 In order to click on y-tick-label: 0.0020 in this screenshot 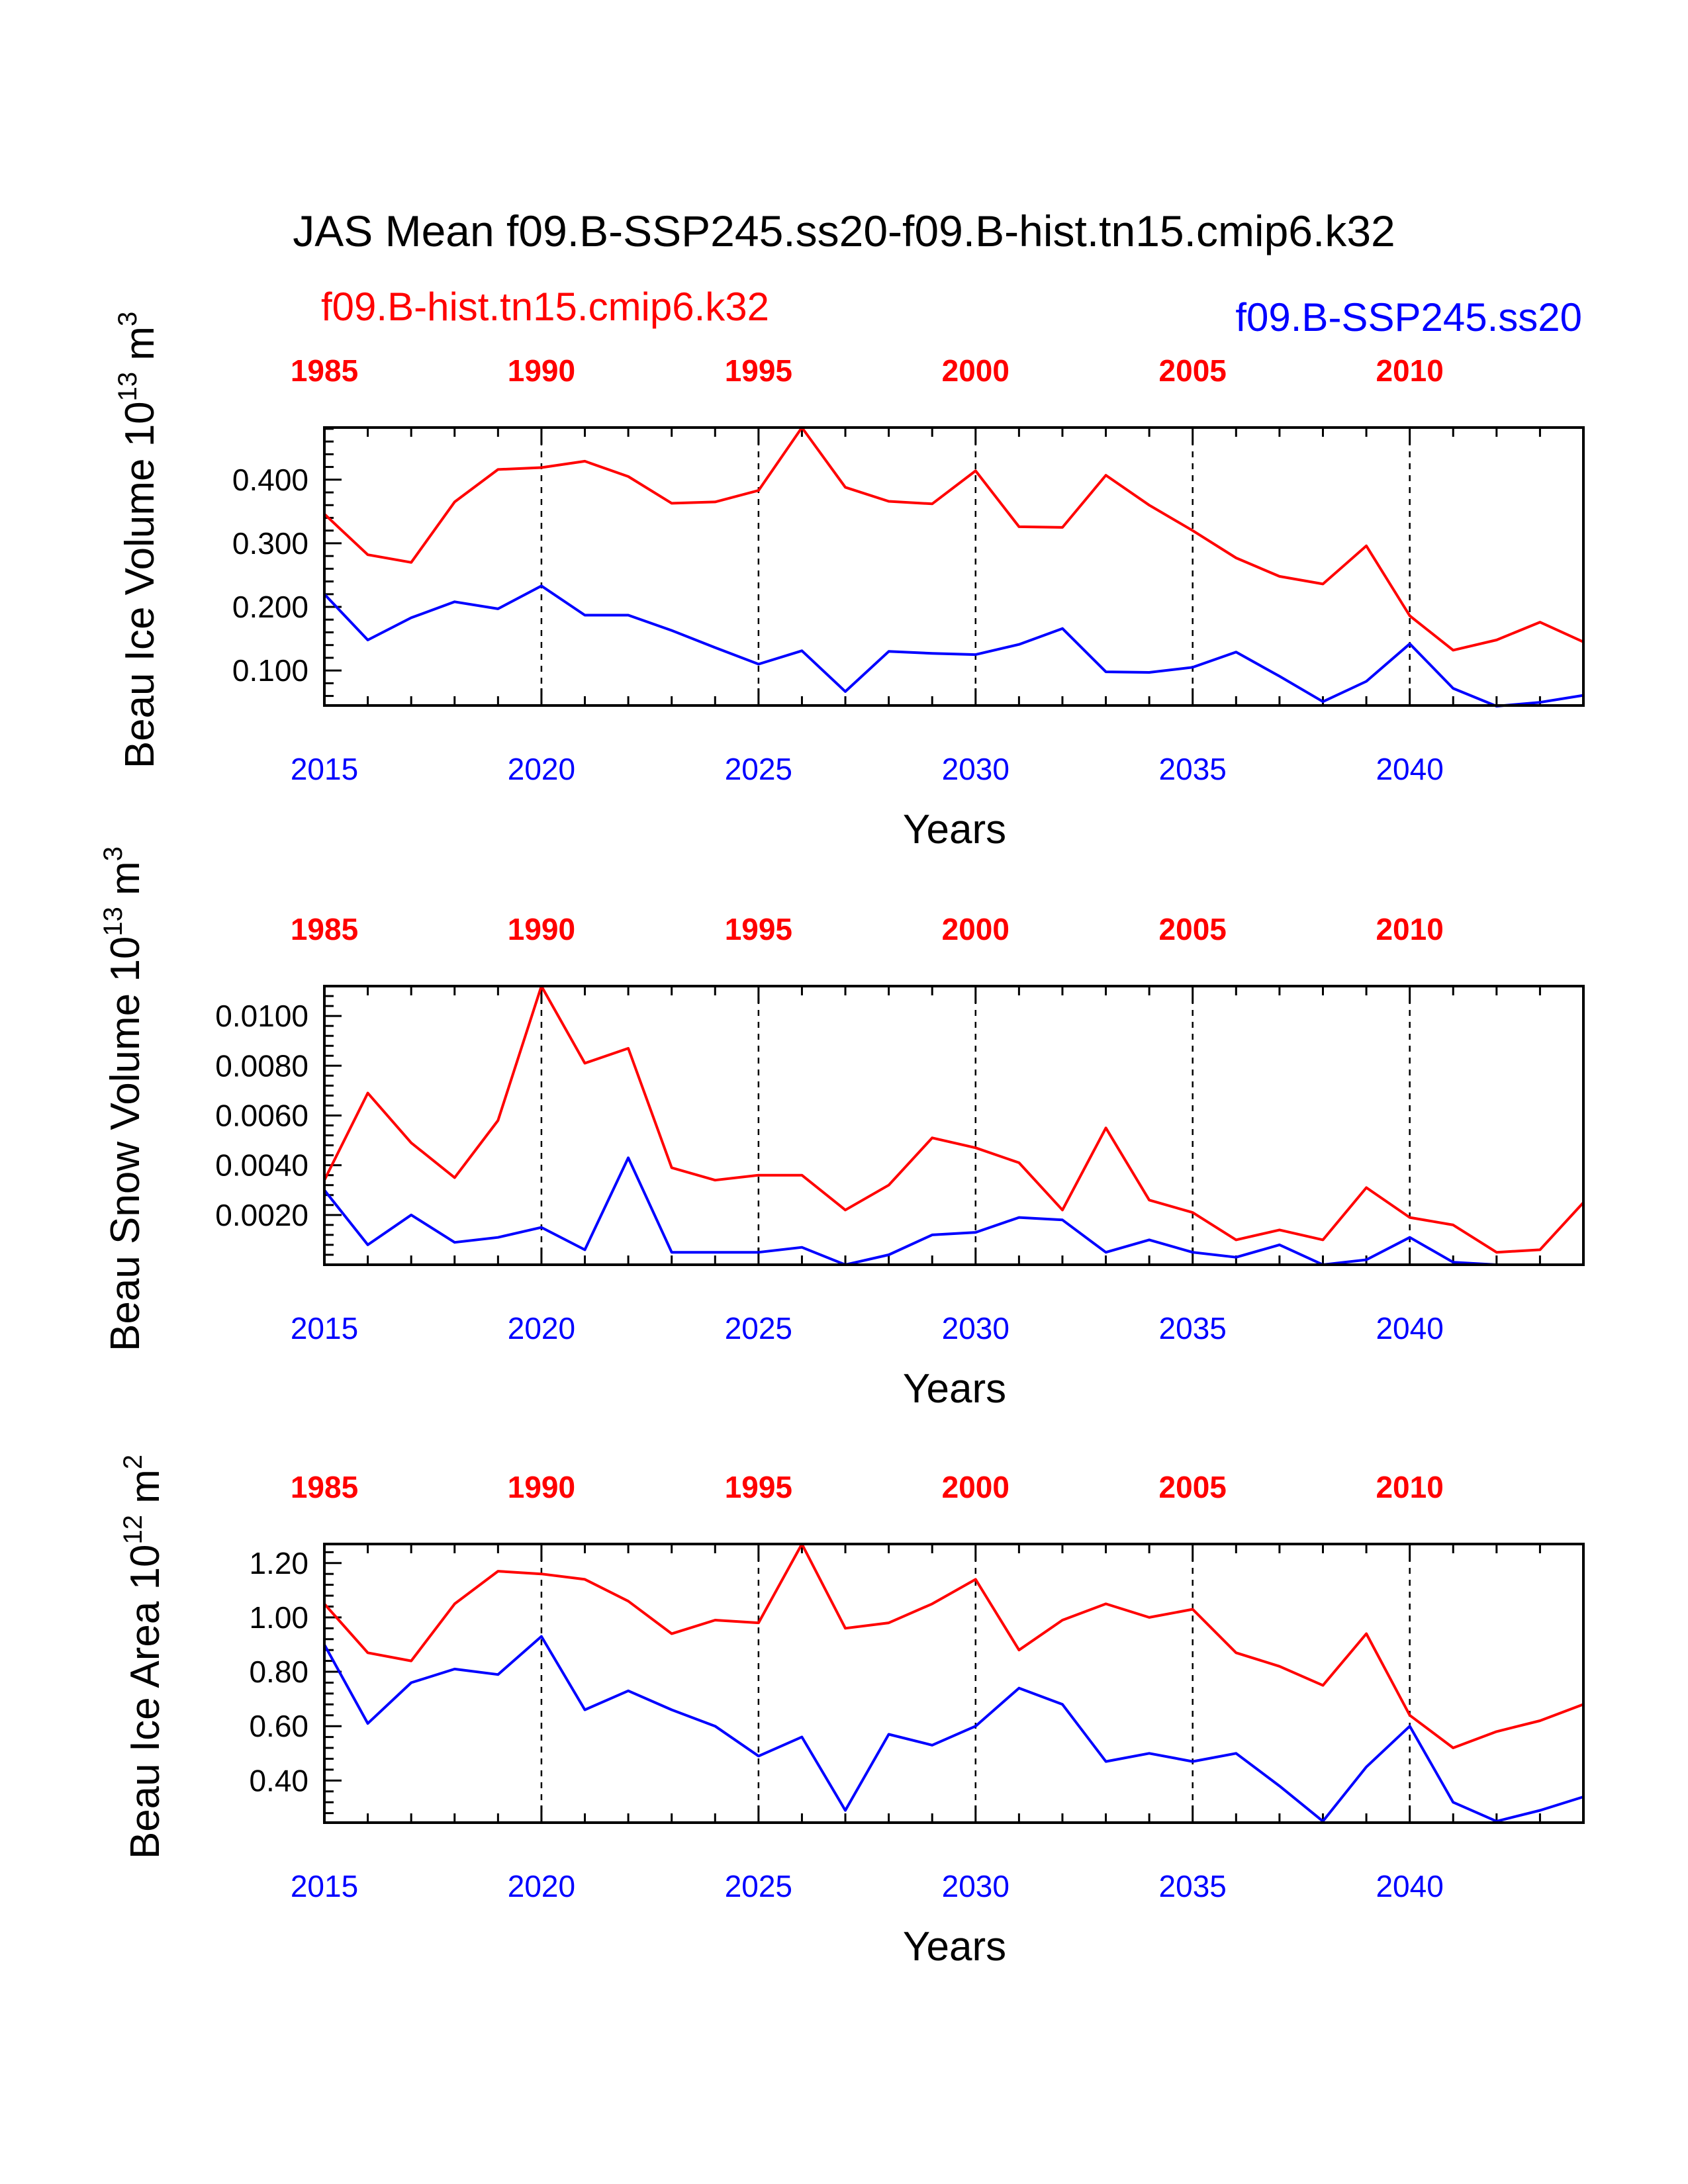, I will do `click(261, 1215)`.